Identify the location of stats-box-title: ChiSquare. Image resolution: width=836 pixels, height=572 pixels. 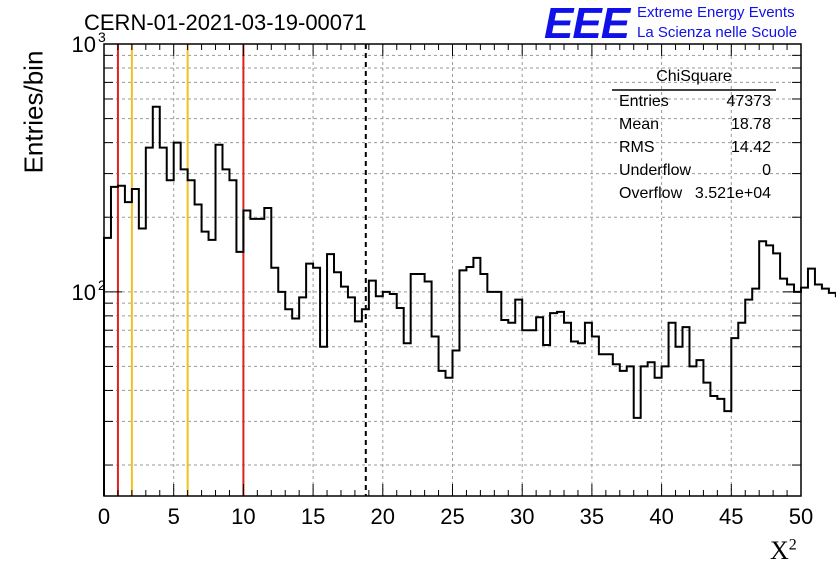
(694, 76).